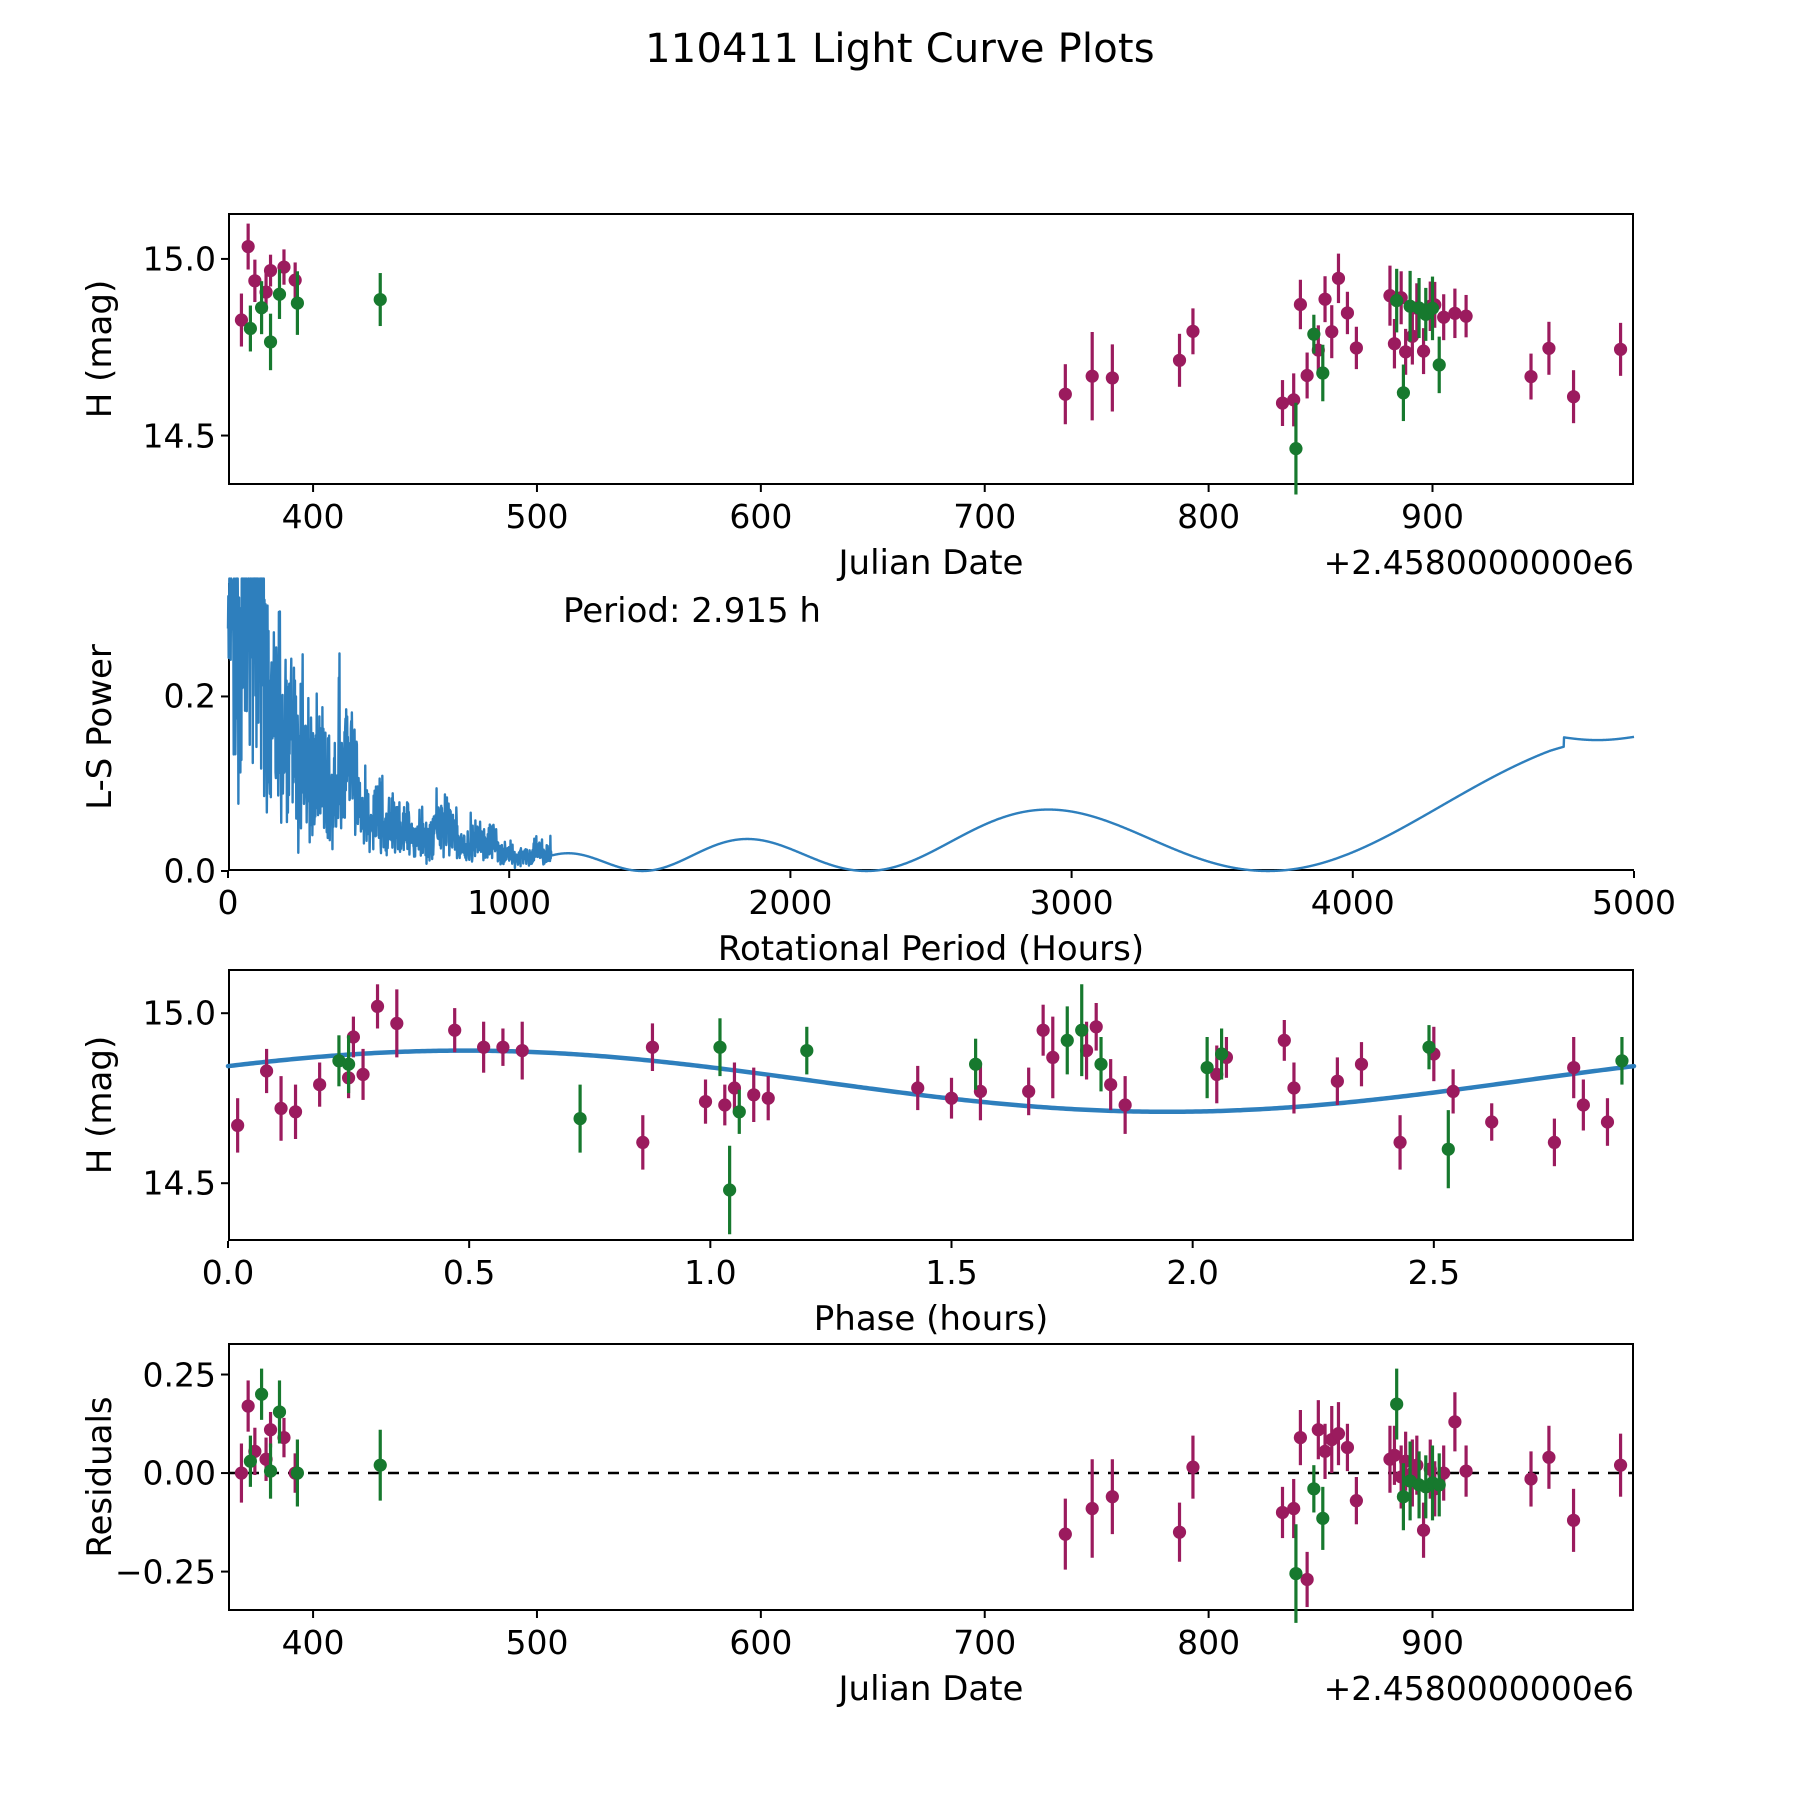  I want to click on panel-residuals-xtick-0: 400, so click(313, 1642).